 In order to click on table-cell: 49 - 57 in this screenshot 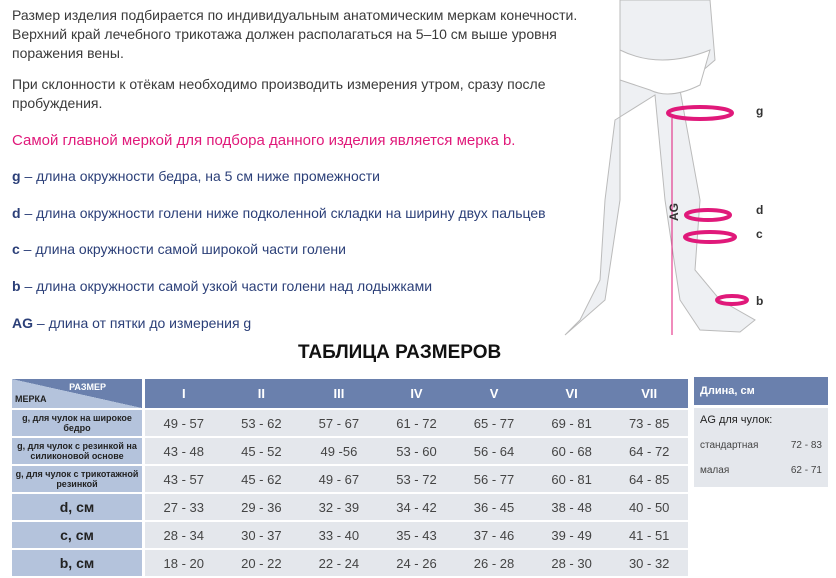, I will do `click(184, 423)`.